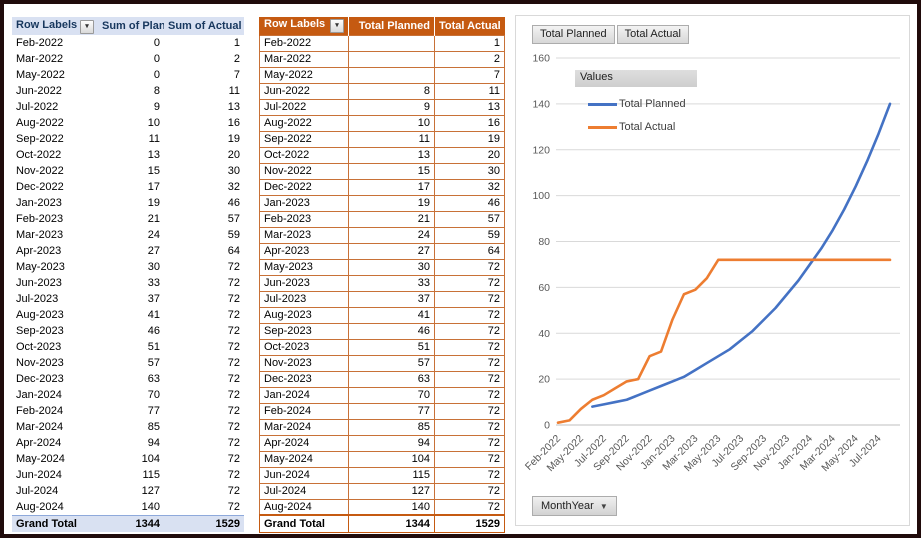 This screenshot has height=538, width=921. Describe the element at coordinates (382, 411) in the screenshot. I see `table-row: Feb-2024 77 72` at that location.